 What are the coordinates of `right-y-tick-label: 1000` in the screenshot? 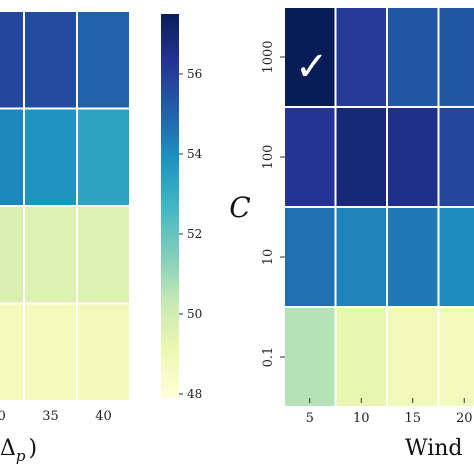 It's located at (268, 56).